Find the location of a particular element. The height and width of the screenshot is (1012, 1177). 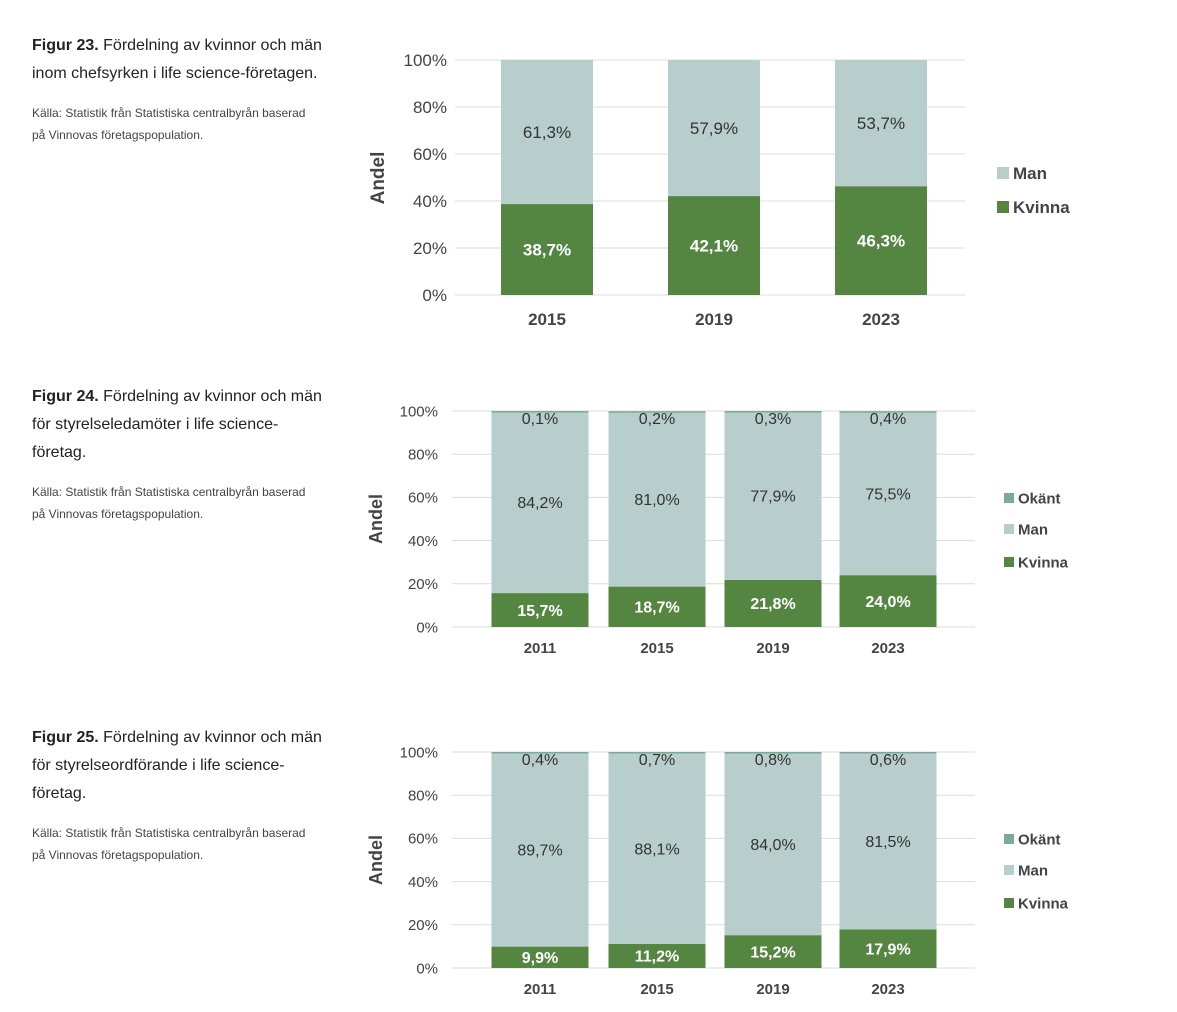

data-label: 18,7% is located at coordinates (656, 608).